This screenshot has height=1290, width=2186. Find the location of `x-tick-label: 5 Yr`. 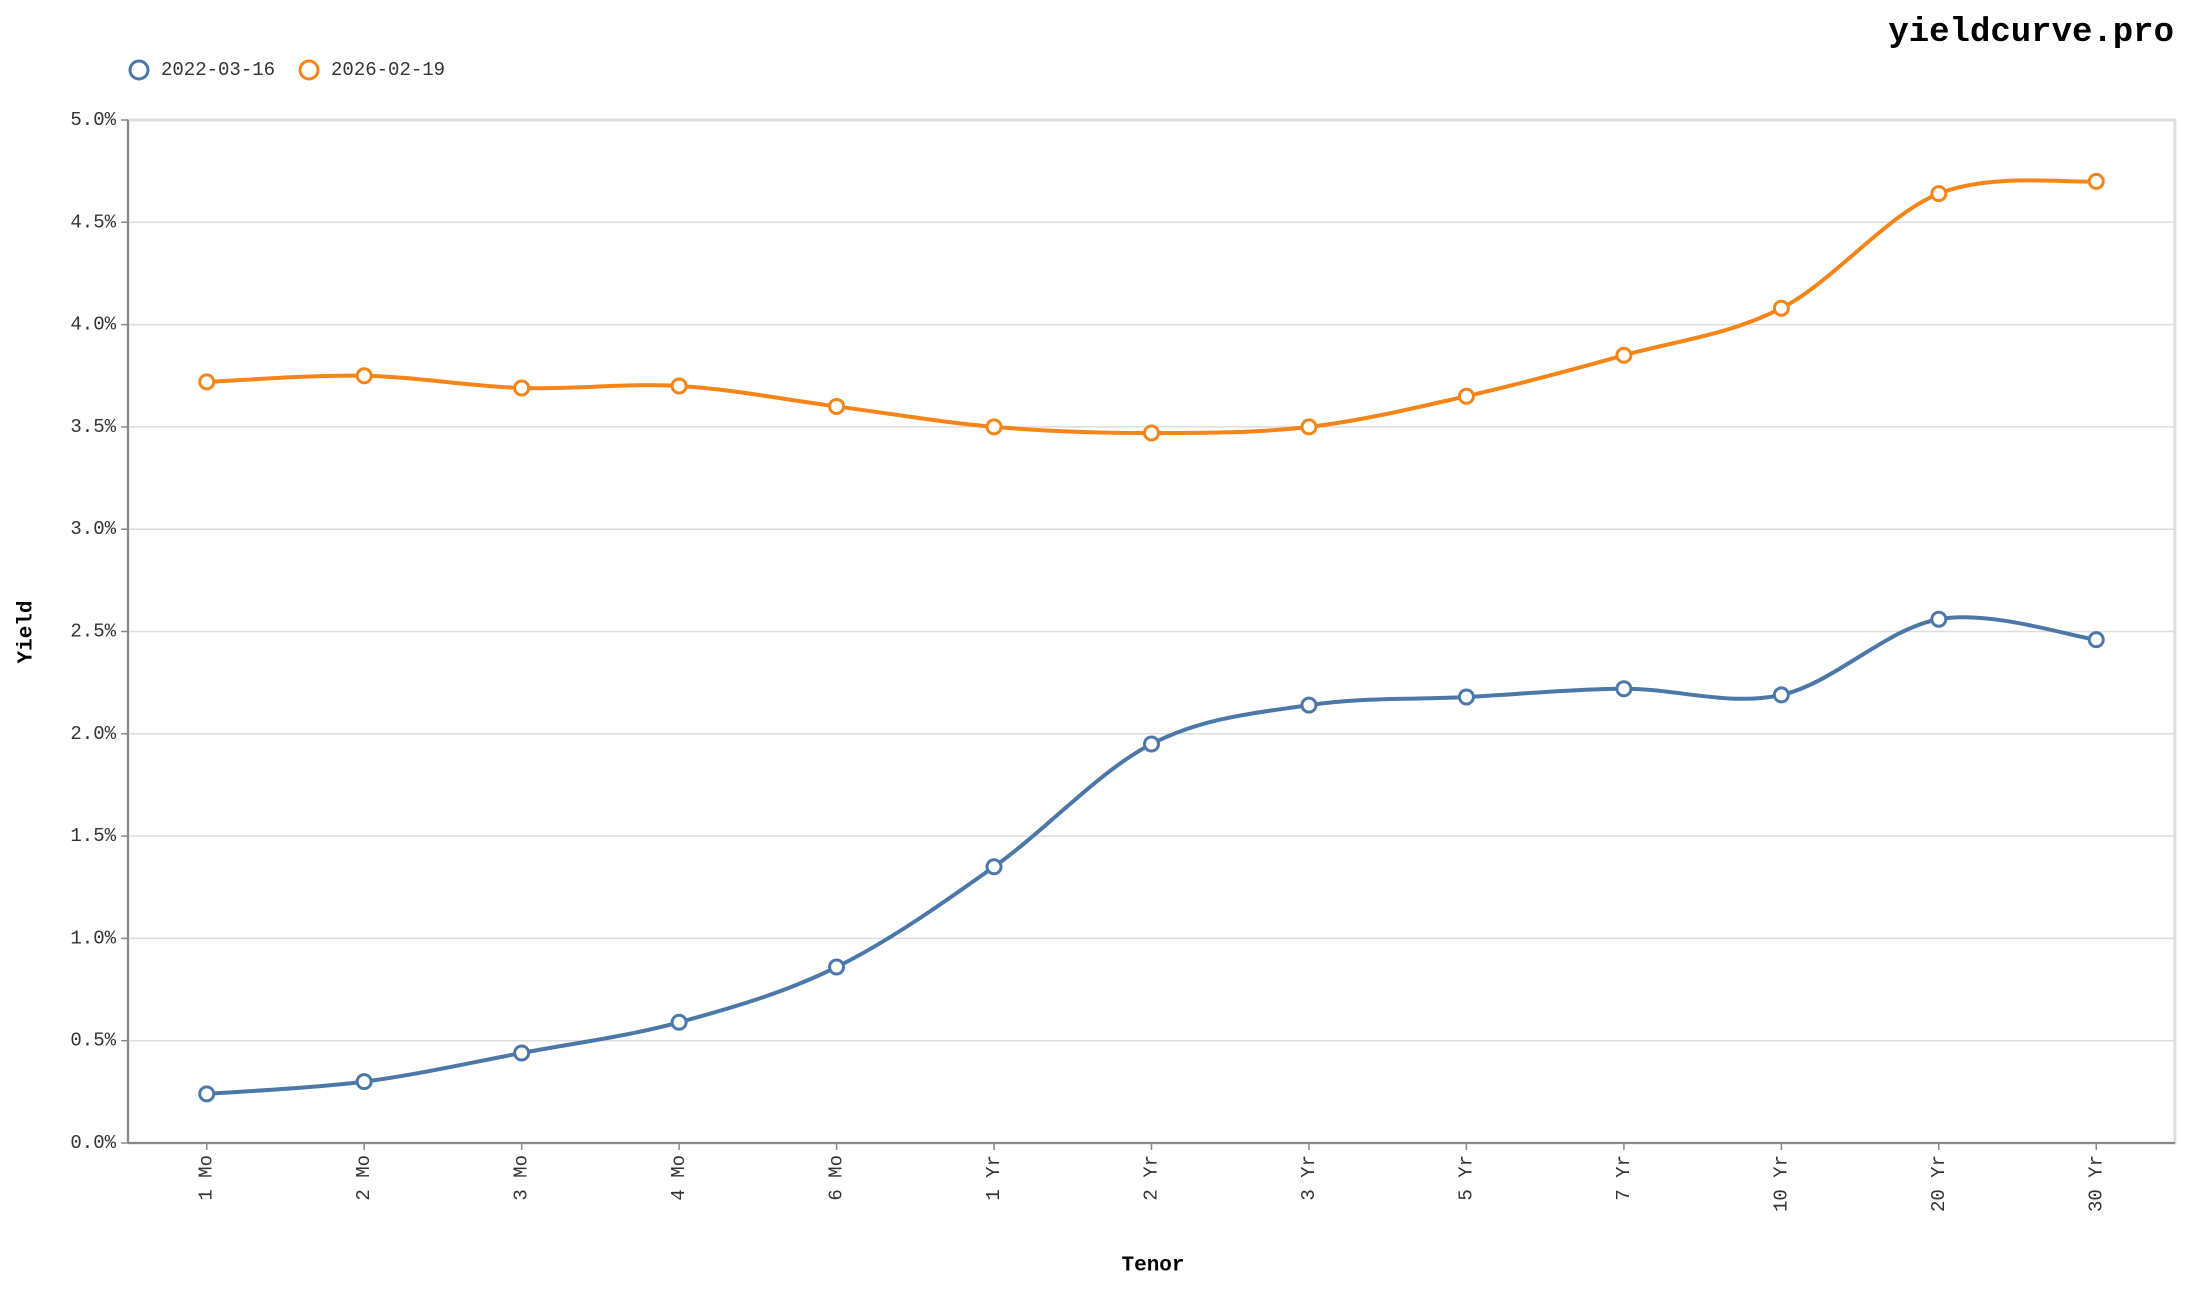

x-tick-label: 5 Yr is located at coordinates (1466, 1178).